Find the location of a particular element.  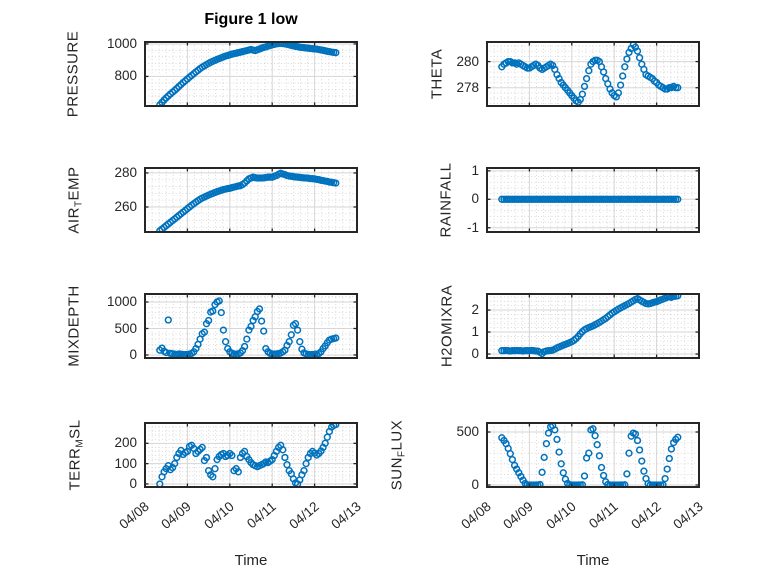

plot-area-RAINFALL is located at coordinates (593, 200).